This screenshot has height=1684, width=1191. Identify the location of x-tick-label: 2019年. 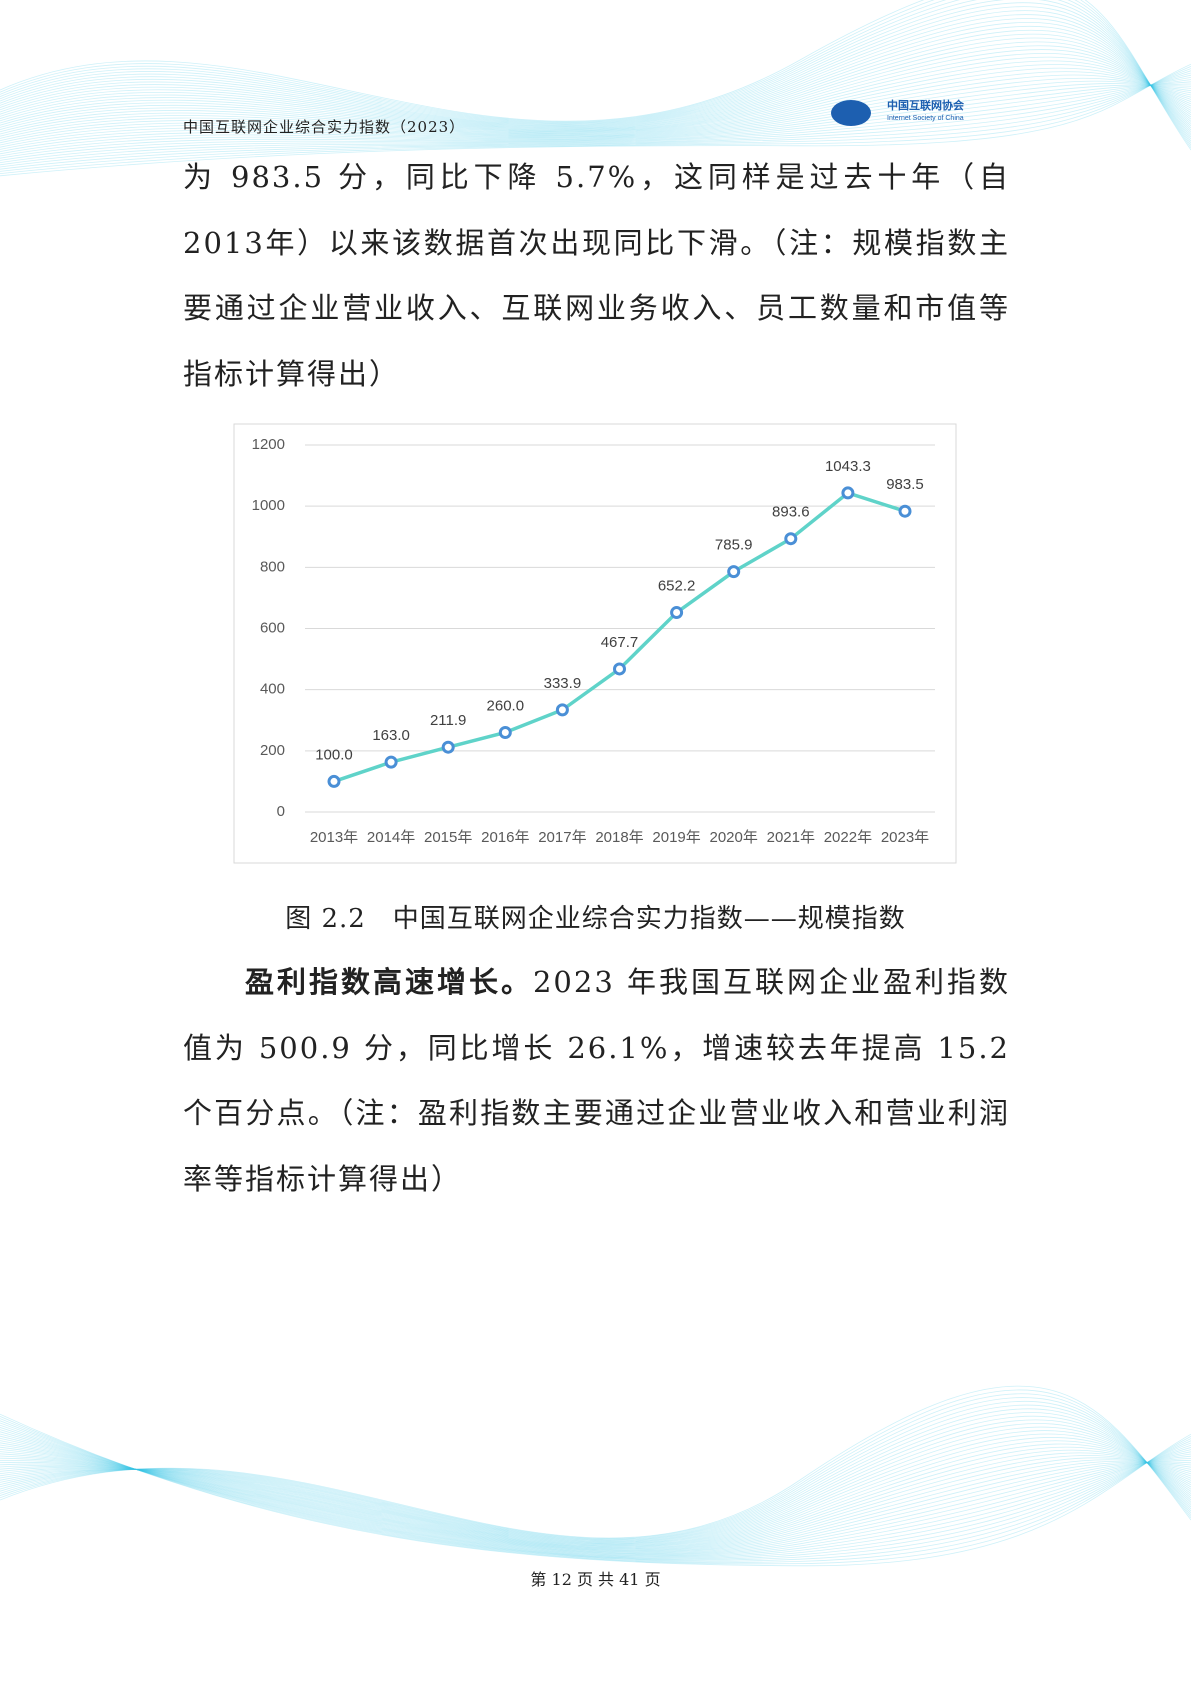
(676, 837).